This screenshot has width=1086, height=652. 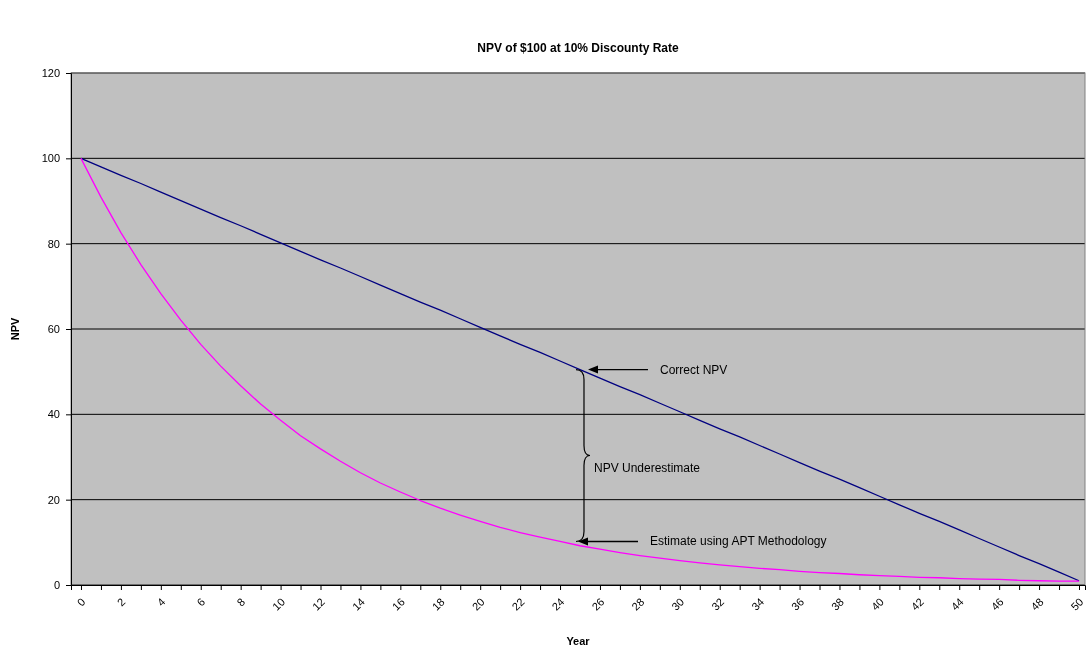 What do you see at coordinates (647, 467) in the screenshot?
I see `annotation: NPV Underestimate` at bounding box center [647, 467].